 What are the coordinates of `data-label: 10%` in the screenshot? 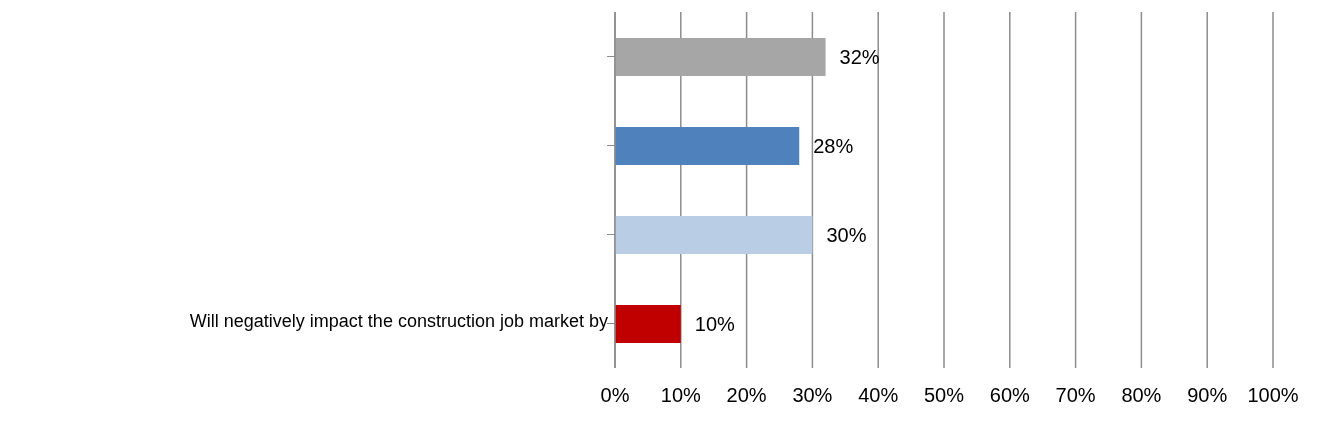 It's located at (715, 324).